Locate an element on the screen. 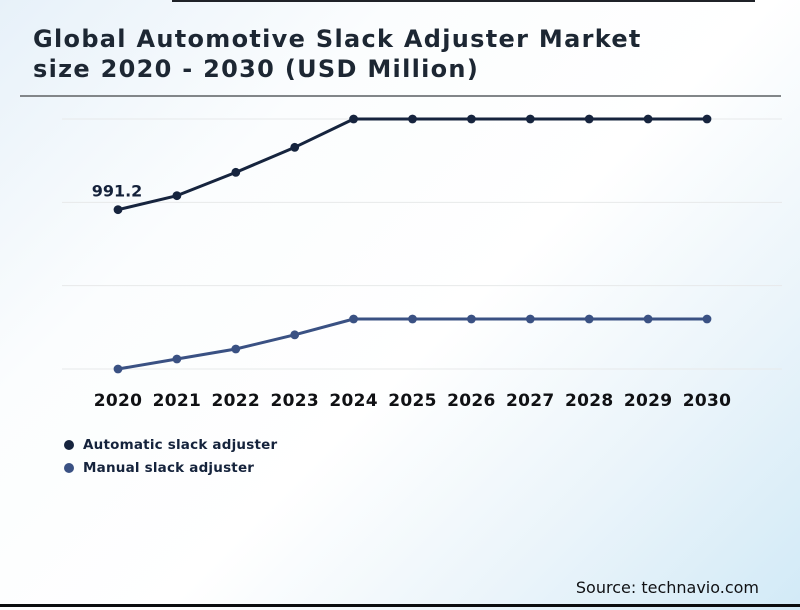  legend-item: Manual slack adjuster is located at coordinates (170, 467).